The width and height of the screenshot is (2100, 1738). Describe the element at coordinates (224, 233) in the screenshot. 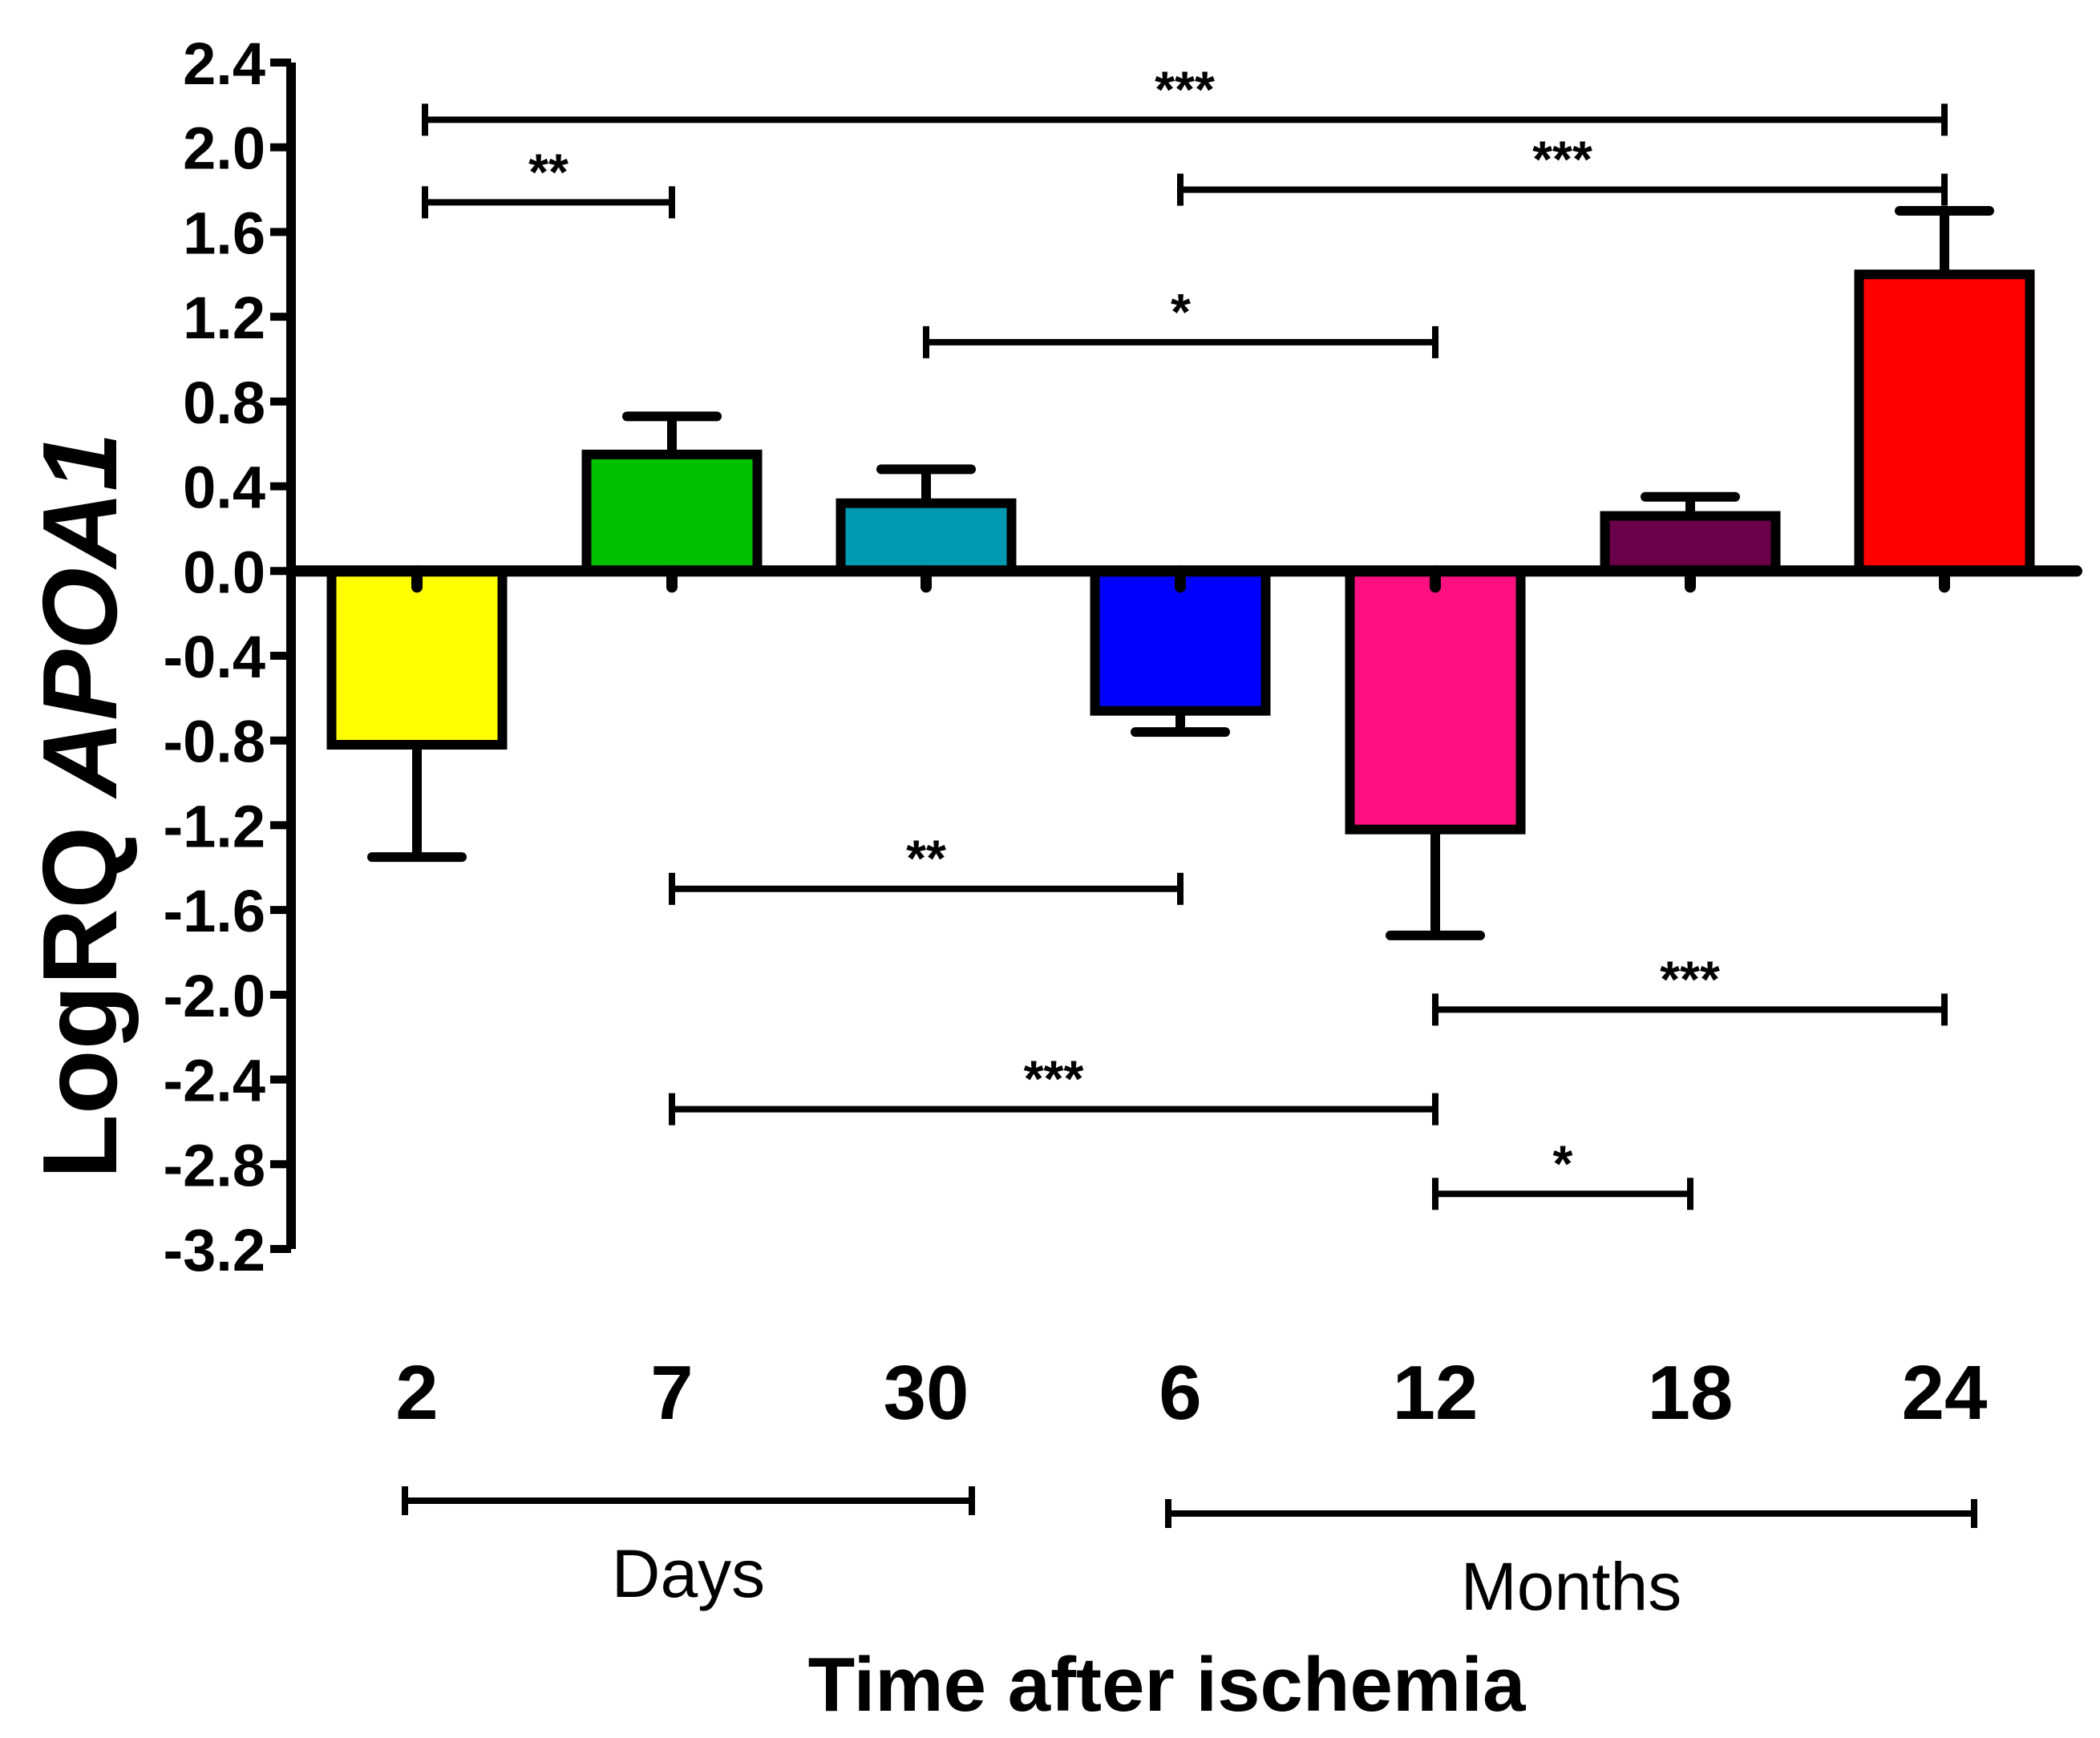

I see `y-tick-label: 1.6` at that location.